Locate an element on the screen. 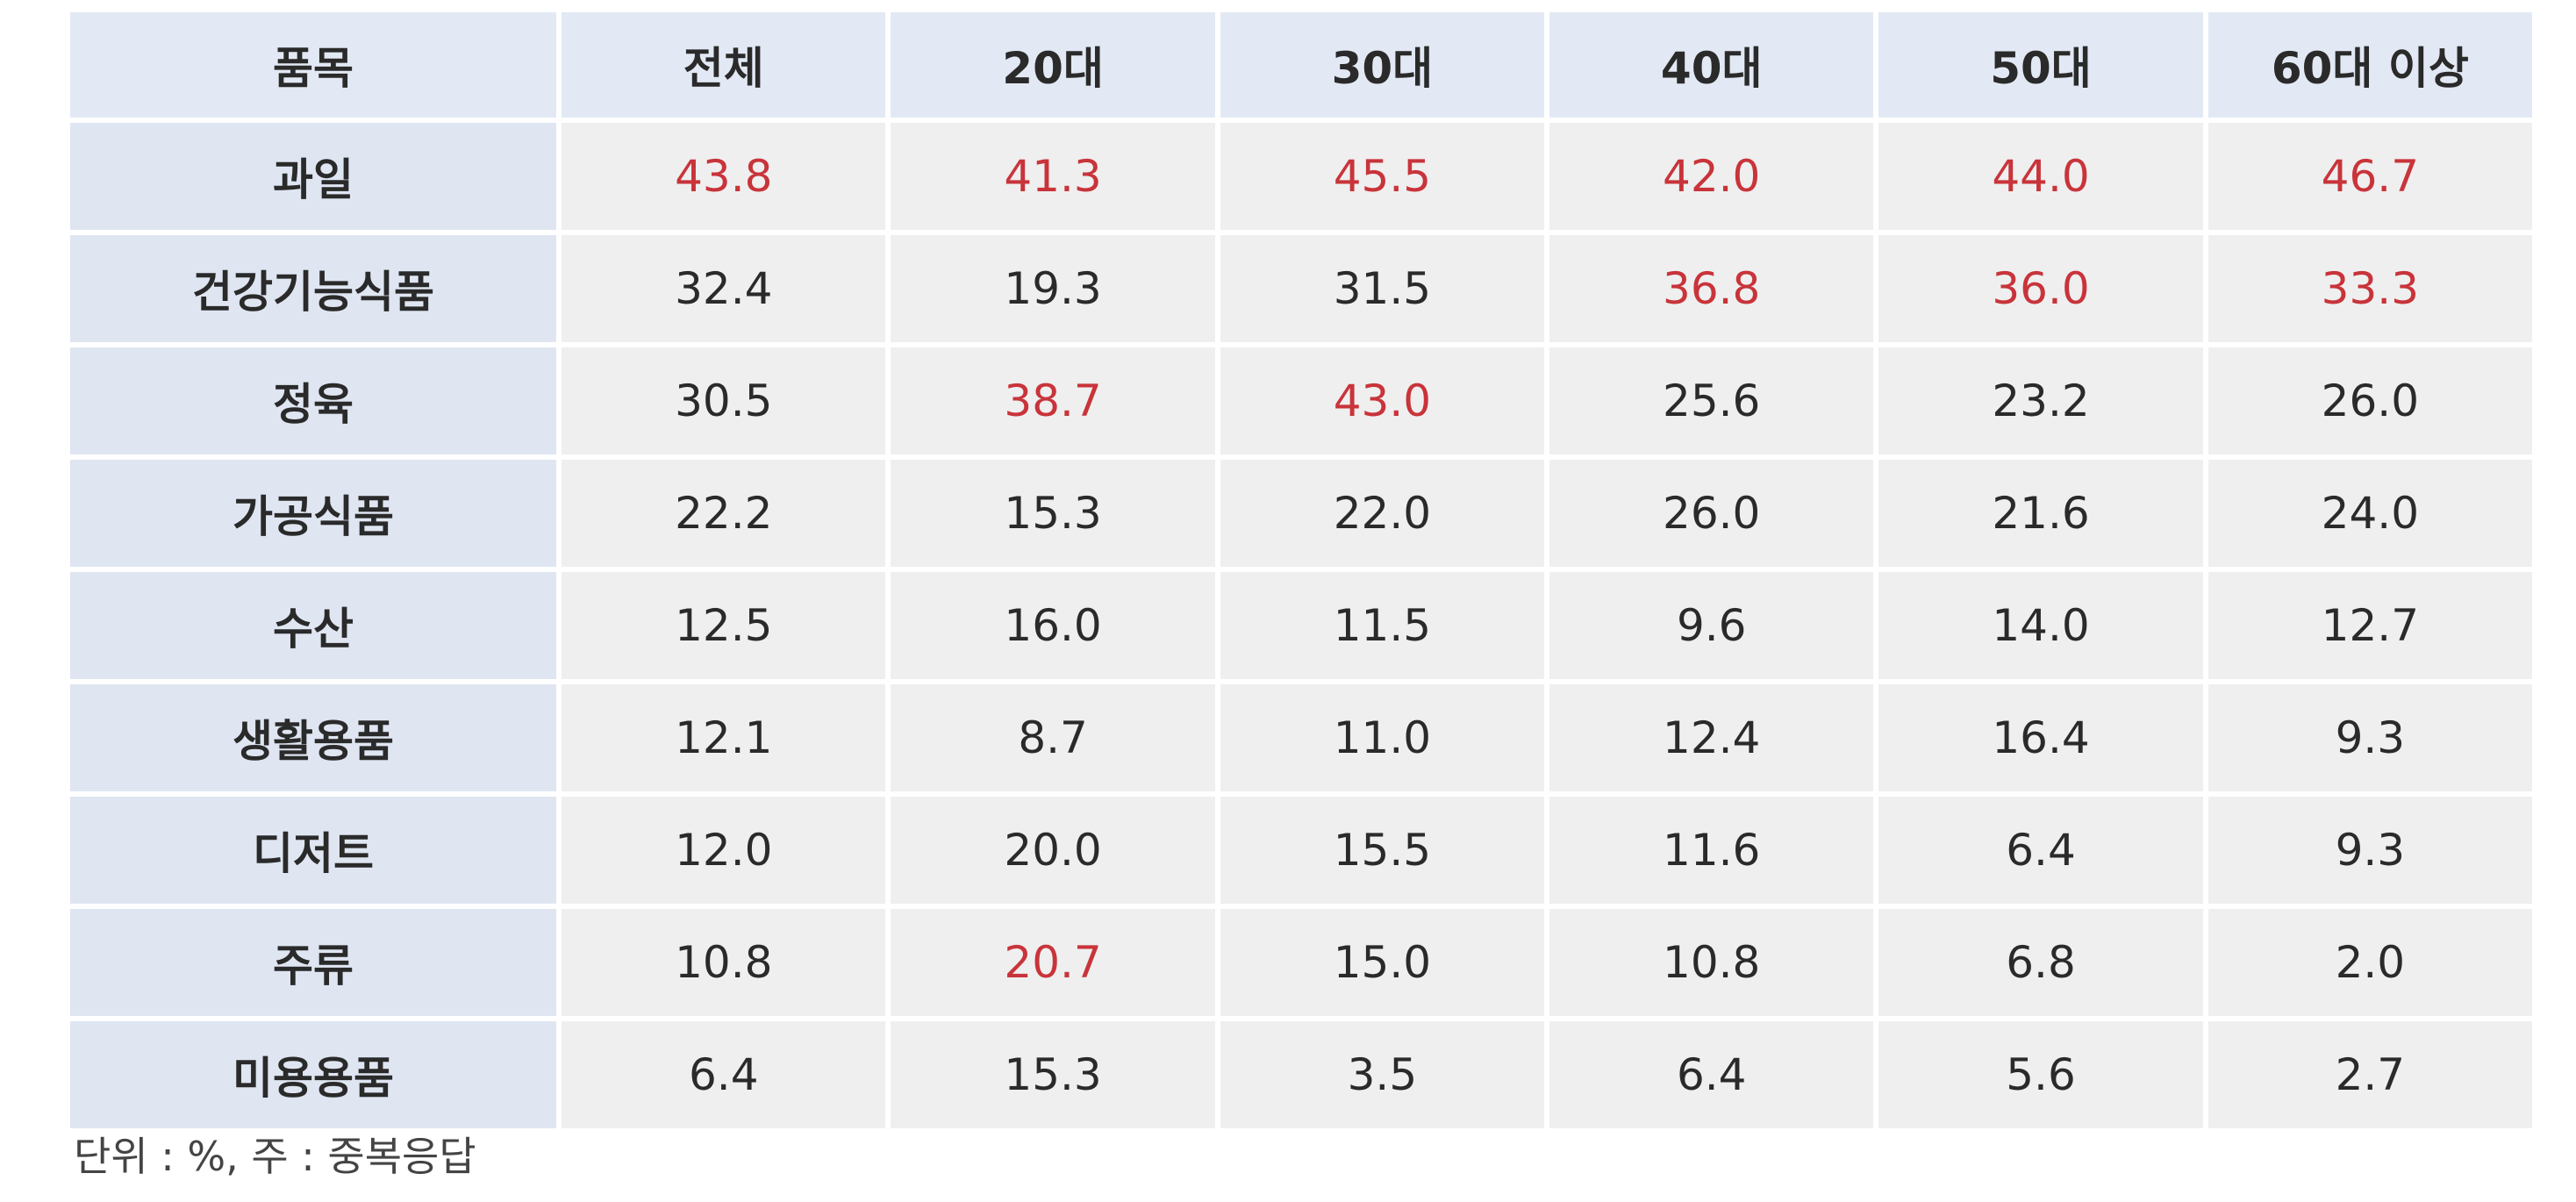 The width and height of the screenshot is (2576, 1202). table-cell: 12.4 is located at coordinates (1711, 737).